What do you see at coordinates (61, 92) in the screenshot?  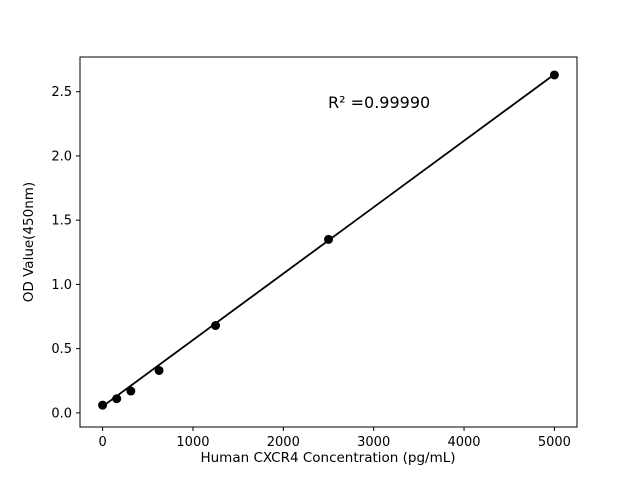 I see `y-tick-label: 2.5` at bounding box center [61, 92].